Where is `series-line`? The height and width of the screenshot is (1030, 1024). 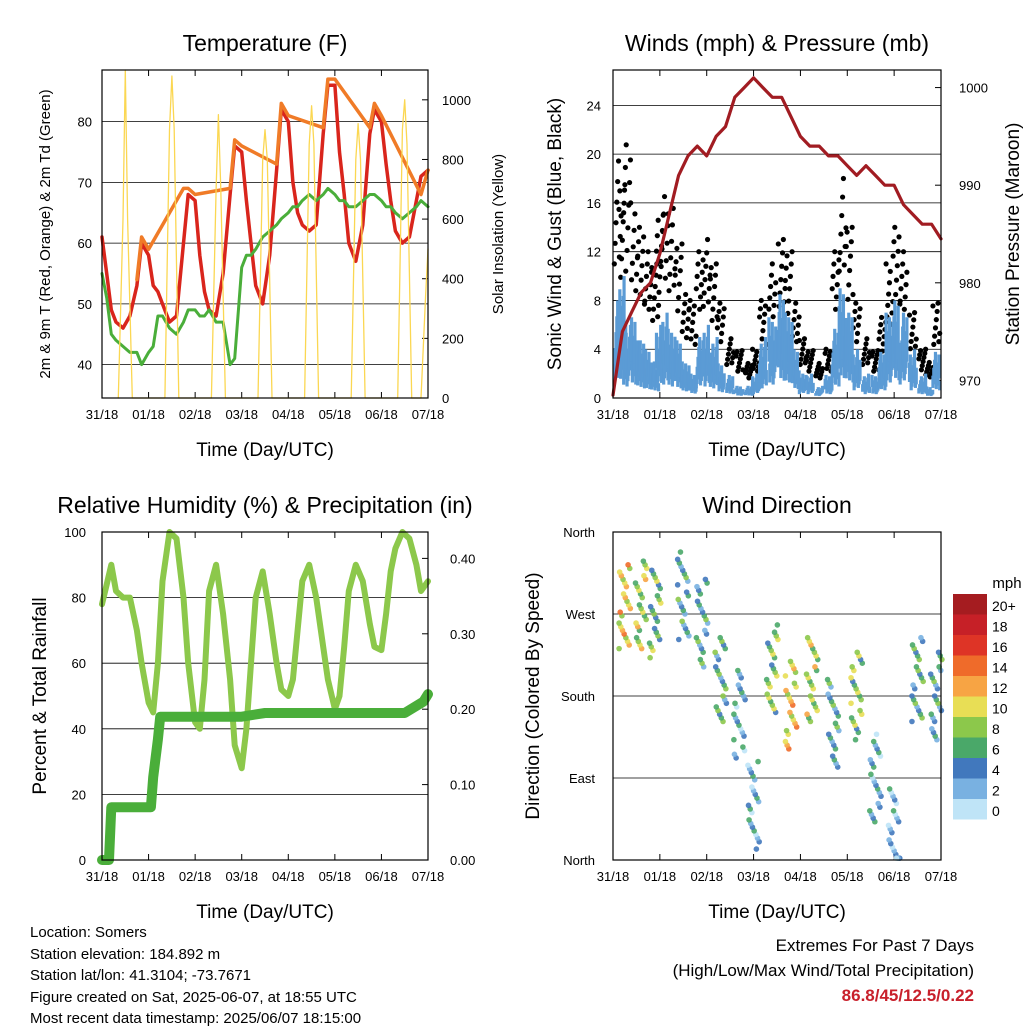 series-line is located at coordinates (265, 276).